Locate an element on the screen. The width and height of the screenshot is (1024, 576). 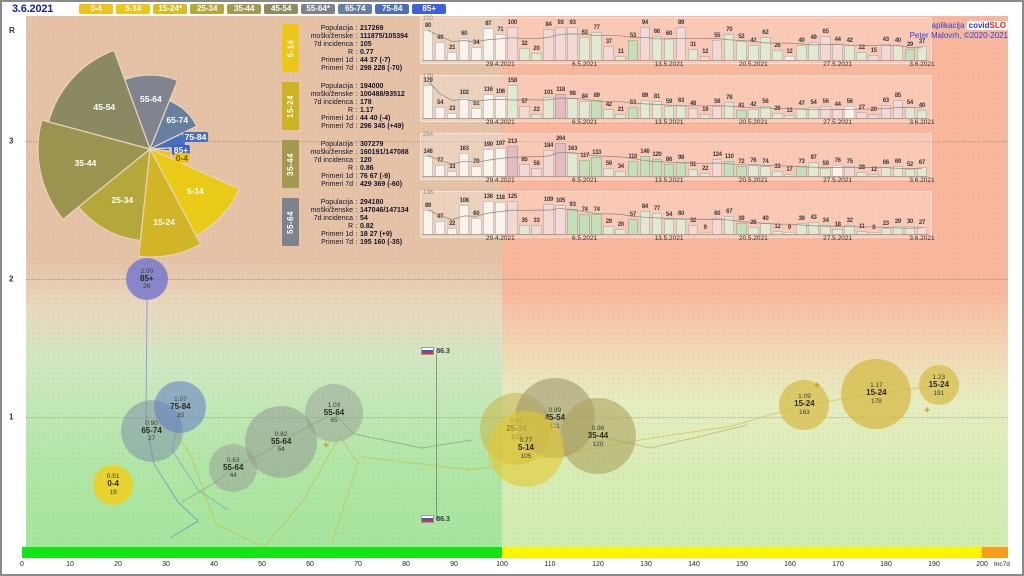
x-tick-130: 130 is located at coordinates (646, 564).